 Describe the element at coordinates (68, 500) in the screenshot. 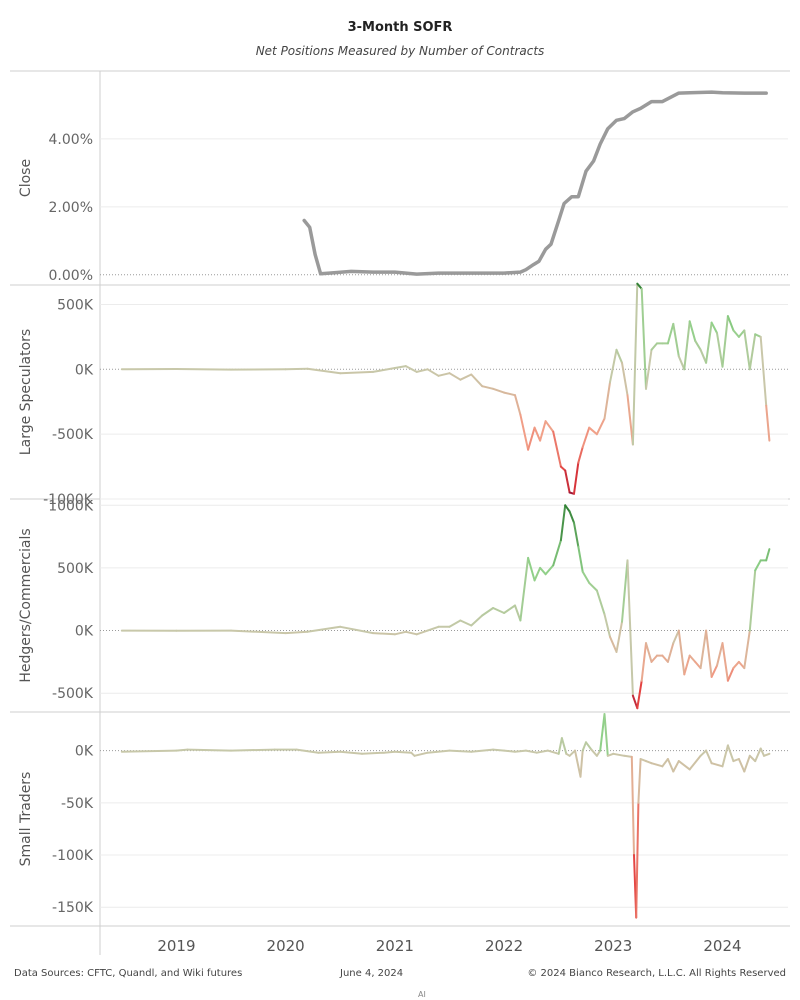

I see `y-tick-label: -1000K` at that location.